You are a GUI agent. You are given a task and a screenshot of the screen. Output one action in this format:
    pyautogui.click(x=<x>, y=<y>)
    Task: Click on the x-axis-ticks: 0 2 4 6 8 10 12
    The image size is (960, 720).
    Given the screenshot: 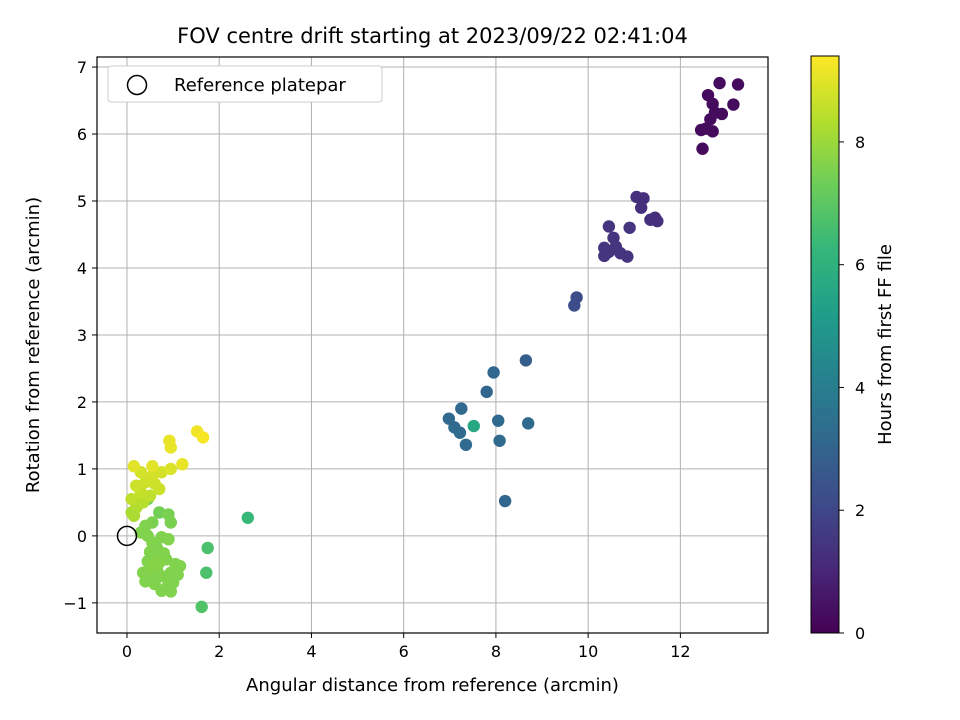 What is the action you would take?
    pyautogui.click(x=406, y=647)
    